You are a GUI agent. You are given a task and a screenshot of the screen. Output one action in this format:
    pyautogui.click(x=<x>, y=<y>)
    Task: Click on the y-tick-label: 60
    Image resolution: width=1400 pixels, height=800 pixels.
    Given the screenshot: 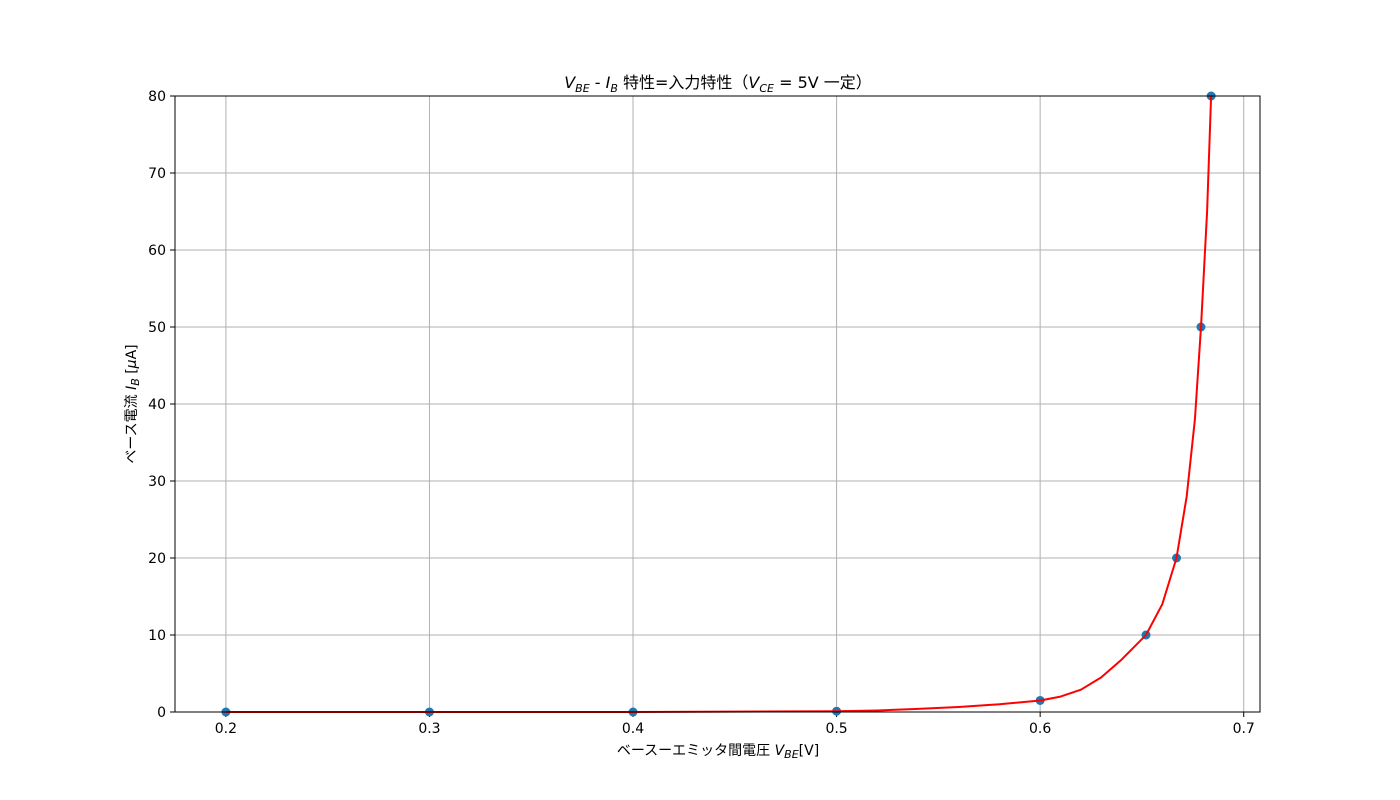 What is the action you would take?
    pyautogui.click(x=157, y=251)
    